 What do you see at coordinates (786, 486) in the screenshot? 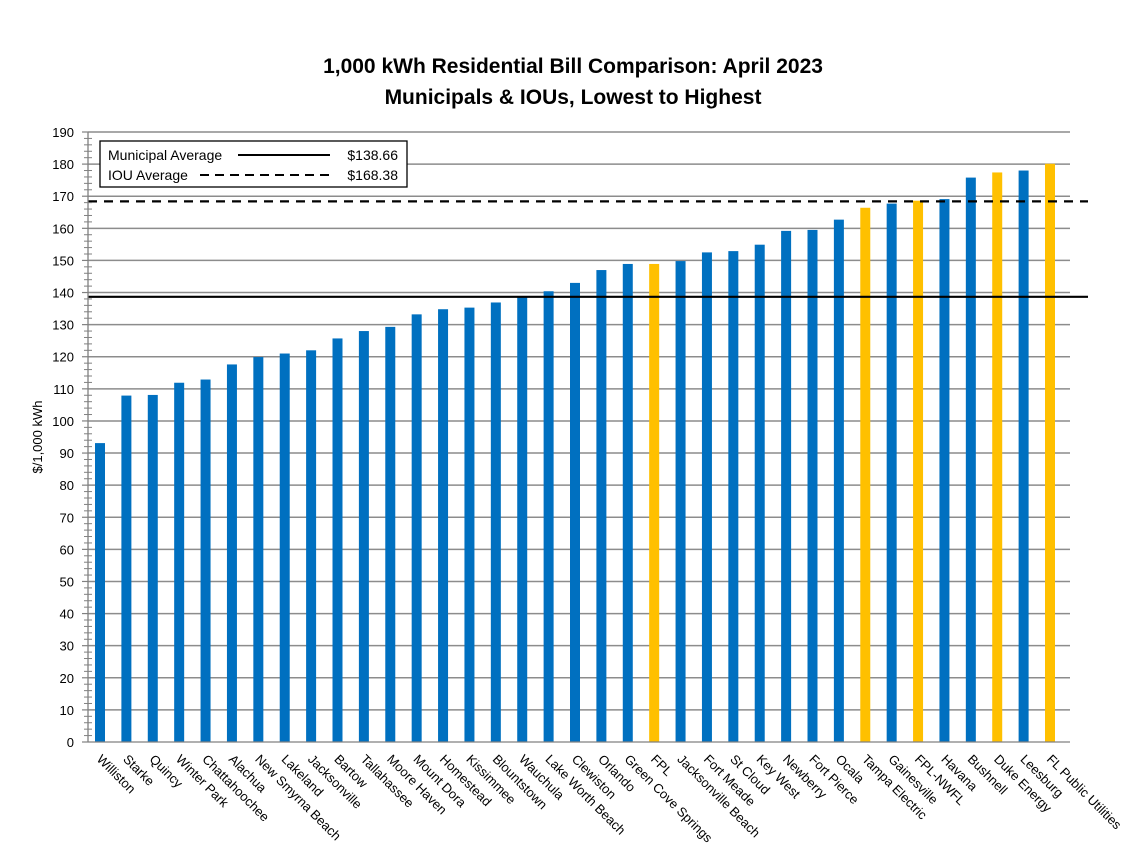
I see `bar-newberry` at bounding box center [786, 486].